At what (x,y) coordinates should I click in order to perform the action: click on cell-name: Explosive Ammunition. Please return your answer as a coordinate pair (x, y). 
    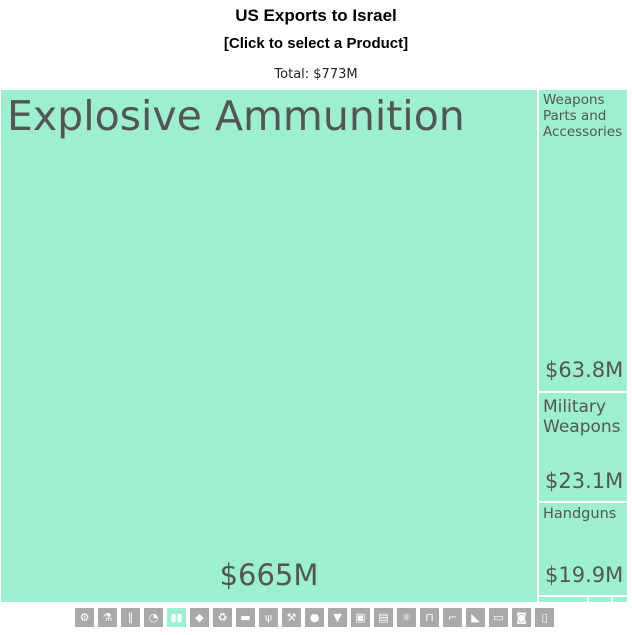
    Looking at the image, I should click on (236, 116).